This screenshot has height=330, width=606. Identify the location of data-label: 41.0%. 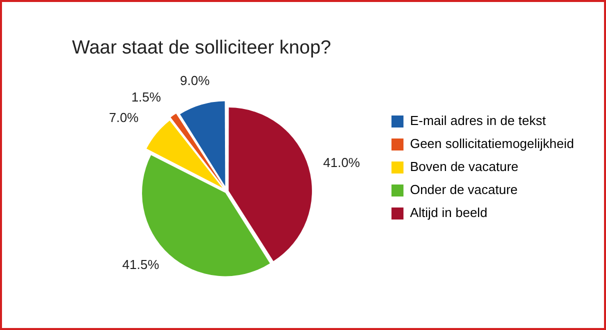
(341, 162).